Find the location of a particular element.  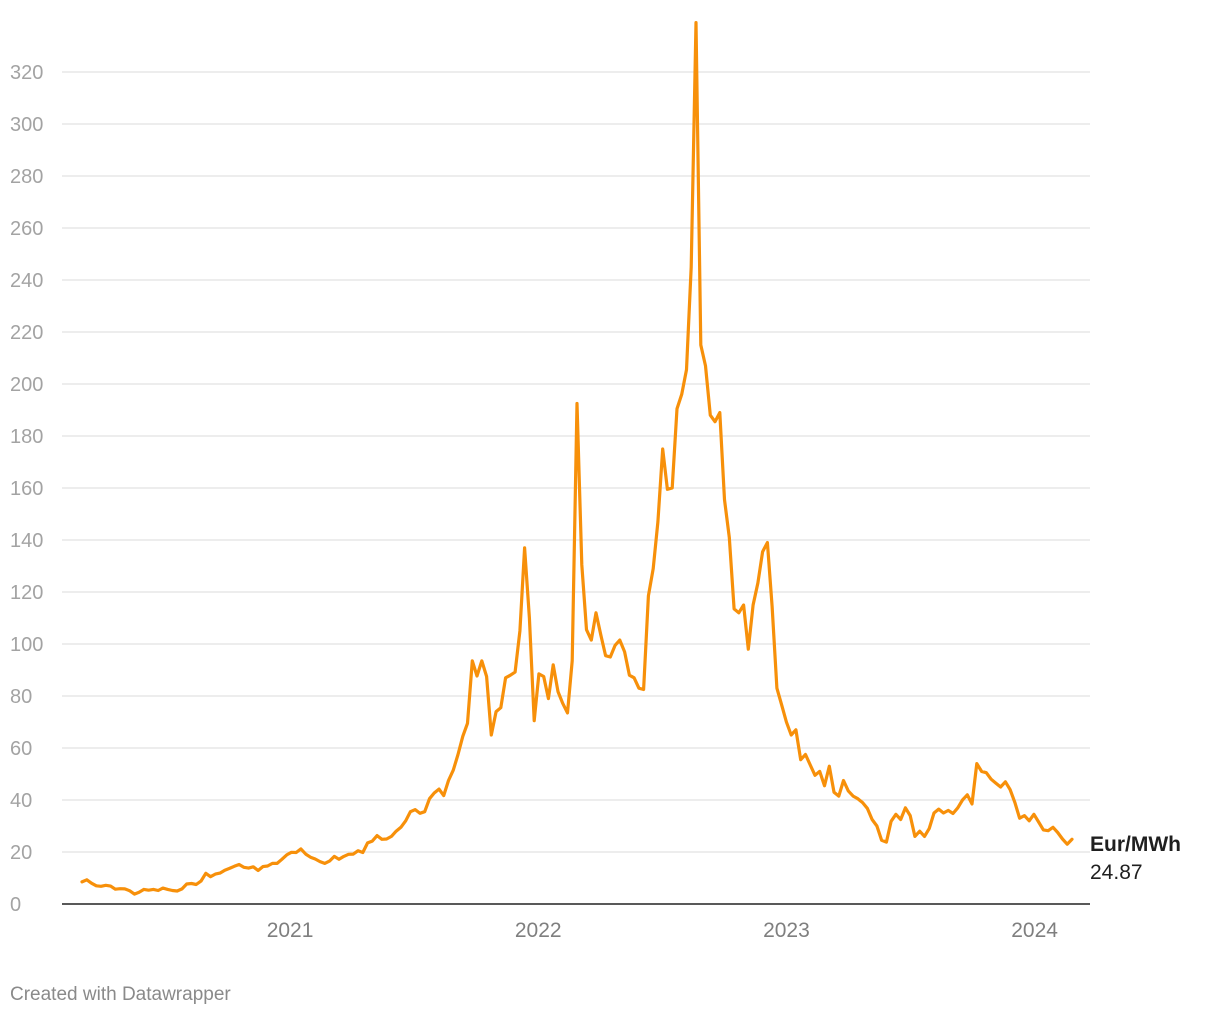

y-tick-label: 260 is located at coordinates (26, 229).